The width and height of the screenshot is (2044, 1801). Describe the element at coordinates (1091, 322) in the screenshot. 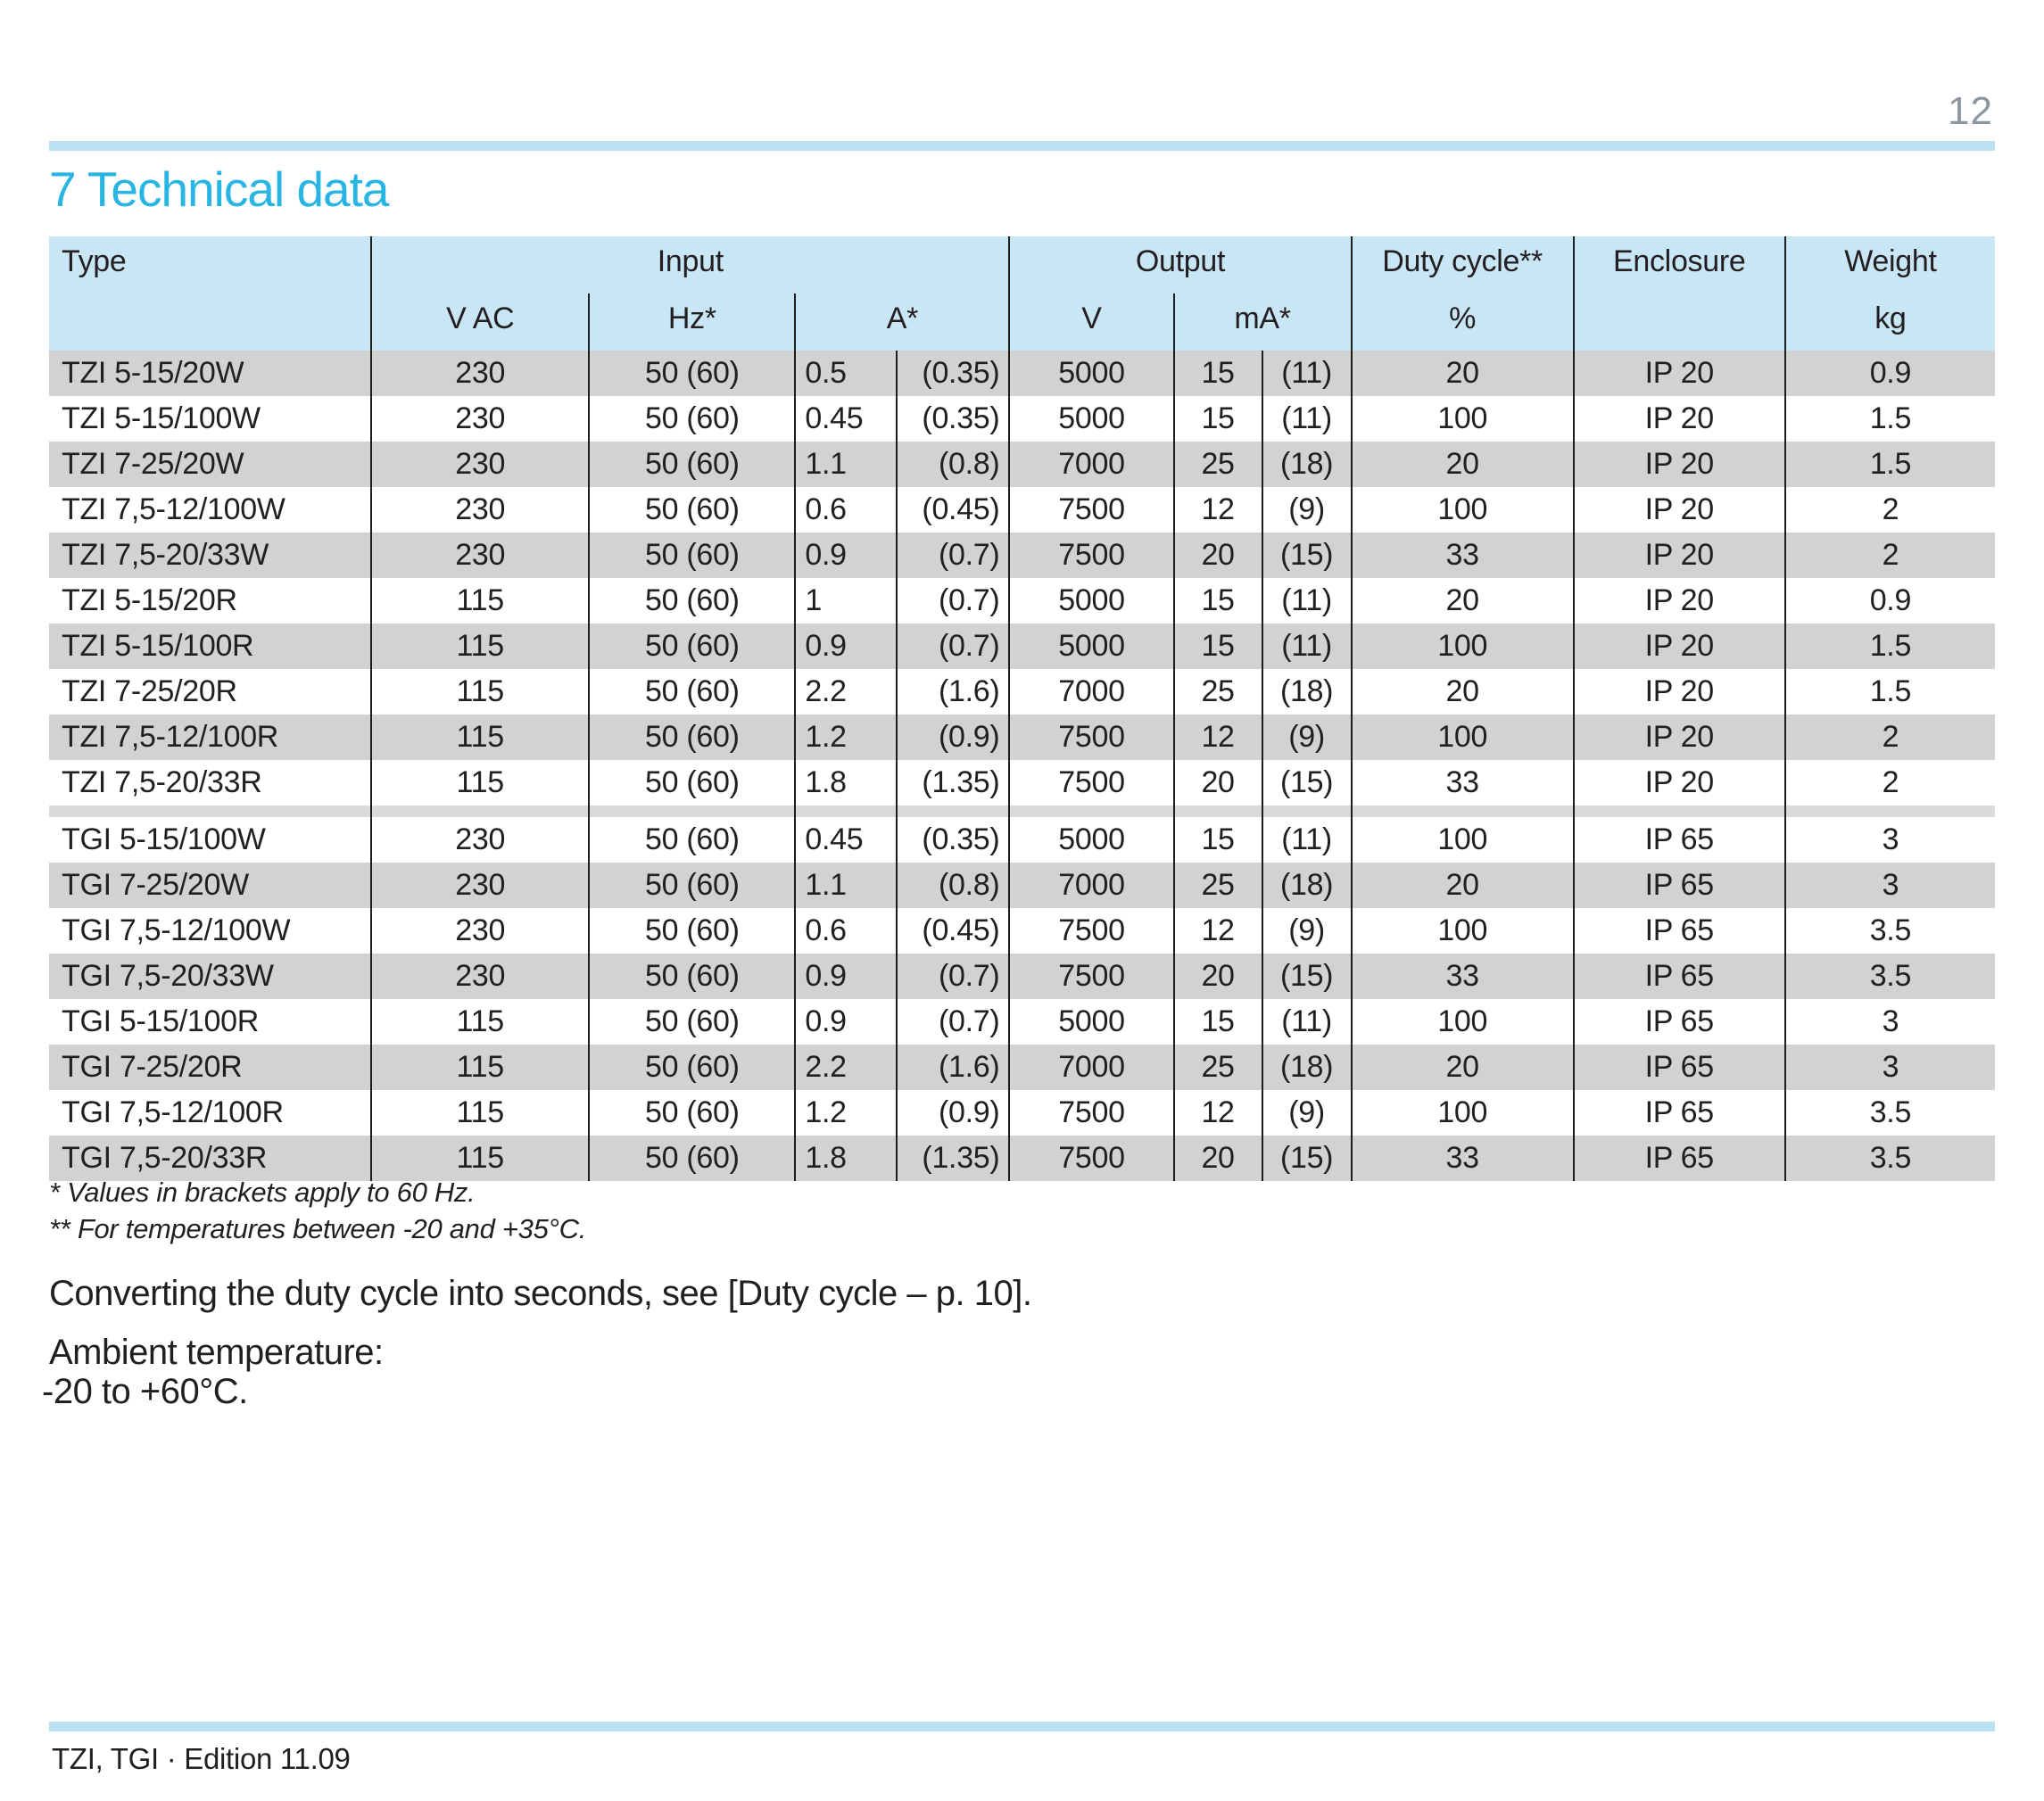

I see `header-v: V` at that location.